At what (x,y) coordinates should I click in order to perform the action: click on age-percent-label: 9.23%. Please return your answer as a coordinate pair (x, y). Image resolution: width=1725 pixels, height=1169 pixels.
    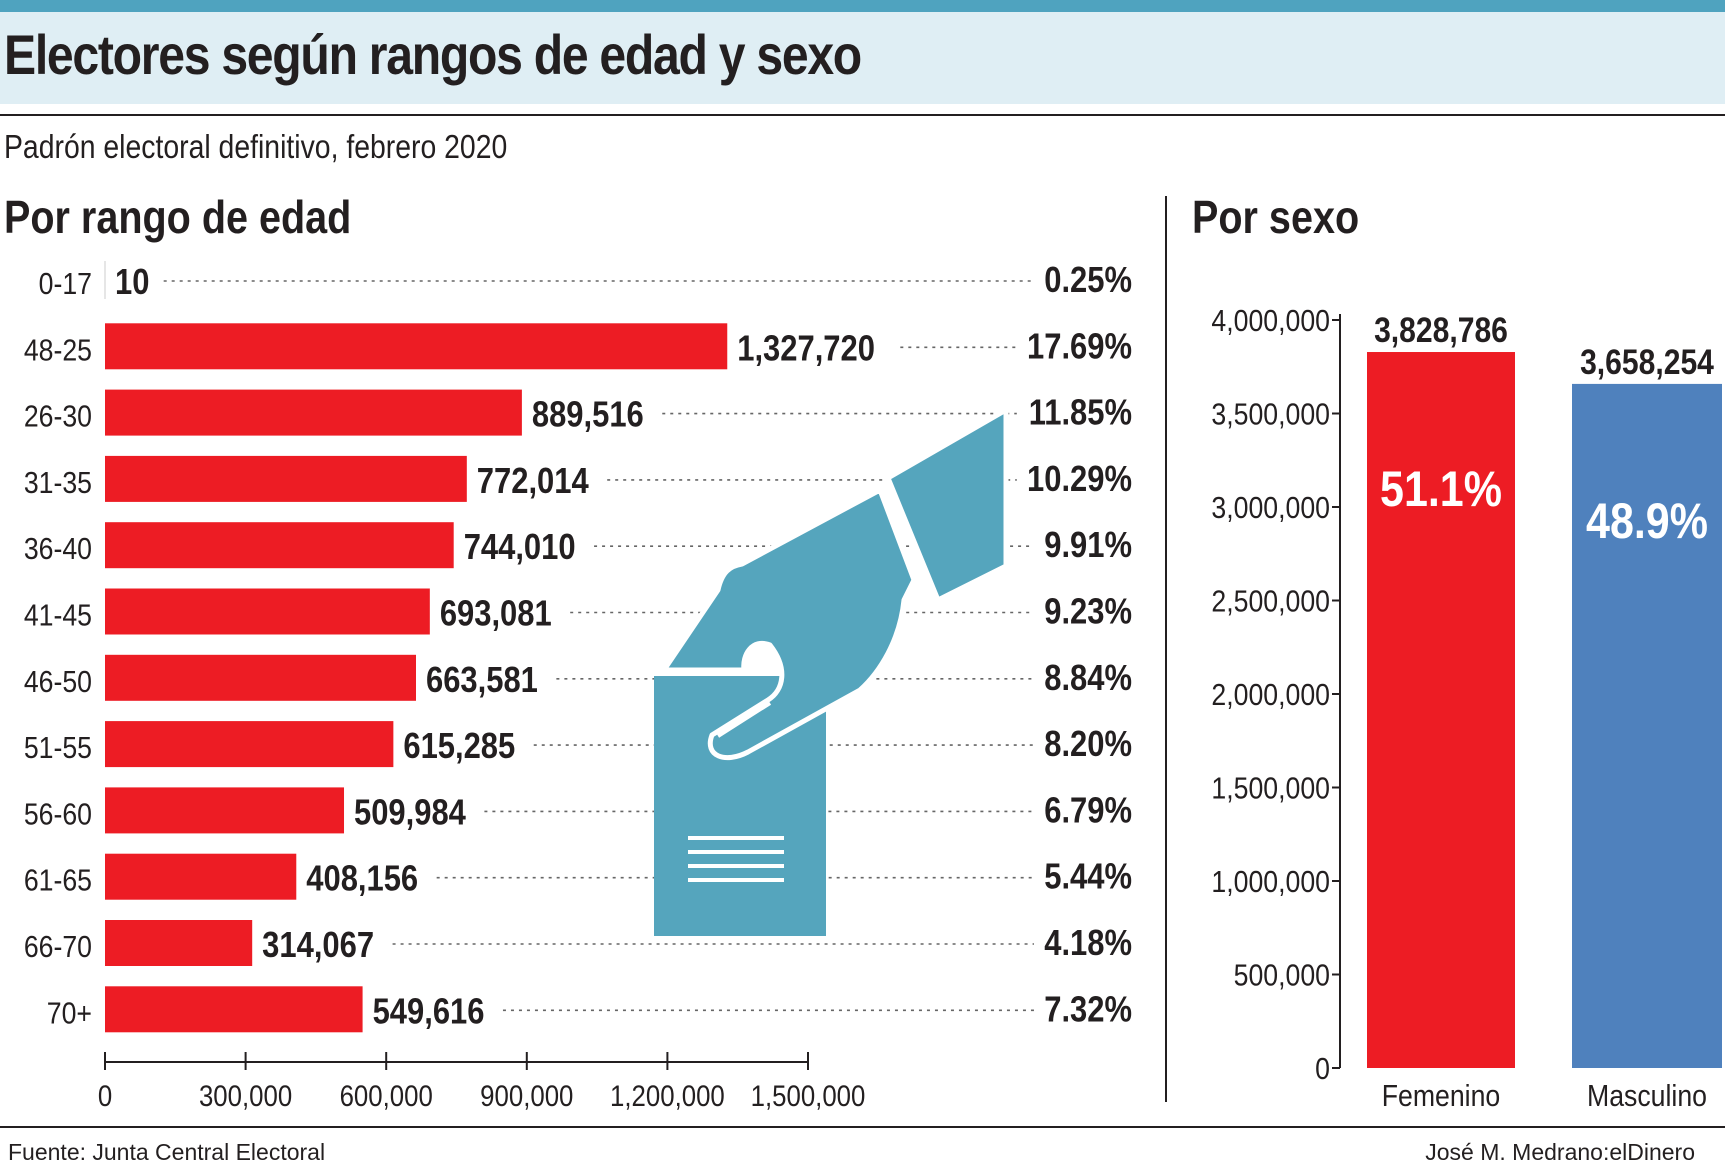
    Looking at the image, I should click on (1088, 612).